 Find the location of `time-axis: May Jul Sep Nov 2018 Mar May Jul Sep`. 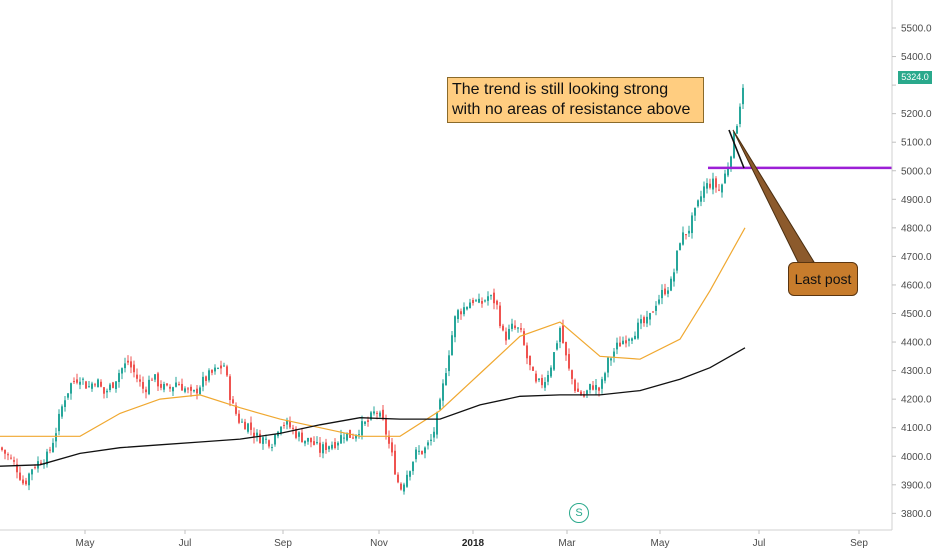

time-axis: May Jul Sep Nov 2018 Mar May Jul Sep is located at coordinates (472, 539).